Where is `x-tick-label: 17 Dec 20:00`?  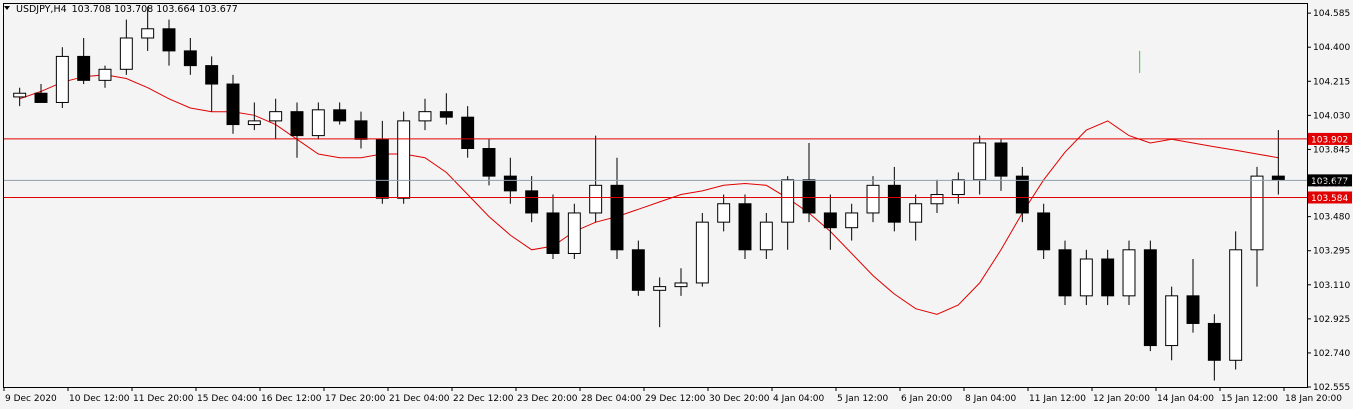
x-tick-label: 17 Dec 20:00 is located at coordinates (355, 399).